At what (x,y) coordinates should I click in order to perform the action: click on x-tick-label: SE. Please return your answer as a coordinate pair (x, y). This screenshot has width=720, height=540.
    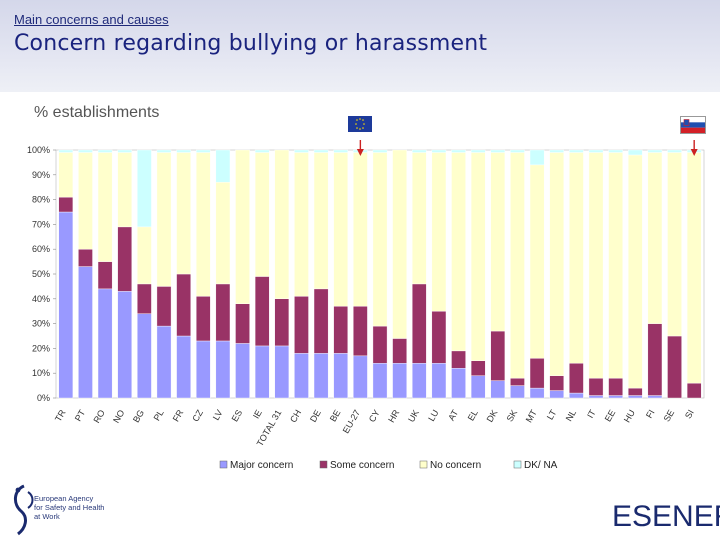
    Looking at the image, I should click on (669, 415).